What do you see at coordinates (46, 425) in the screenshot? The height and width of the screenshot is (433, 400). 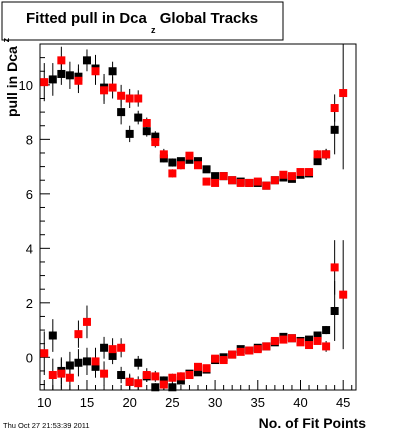 I see `timestamp: Thu Oct 27 21:53:39 2011` at bounding box center [46, 425].